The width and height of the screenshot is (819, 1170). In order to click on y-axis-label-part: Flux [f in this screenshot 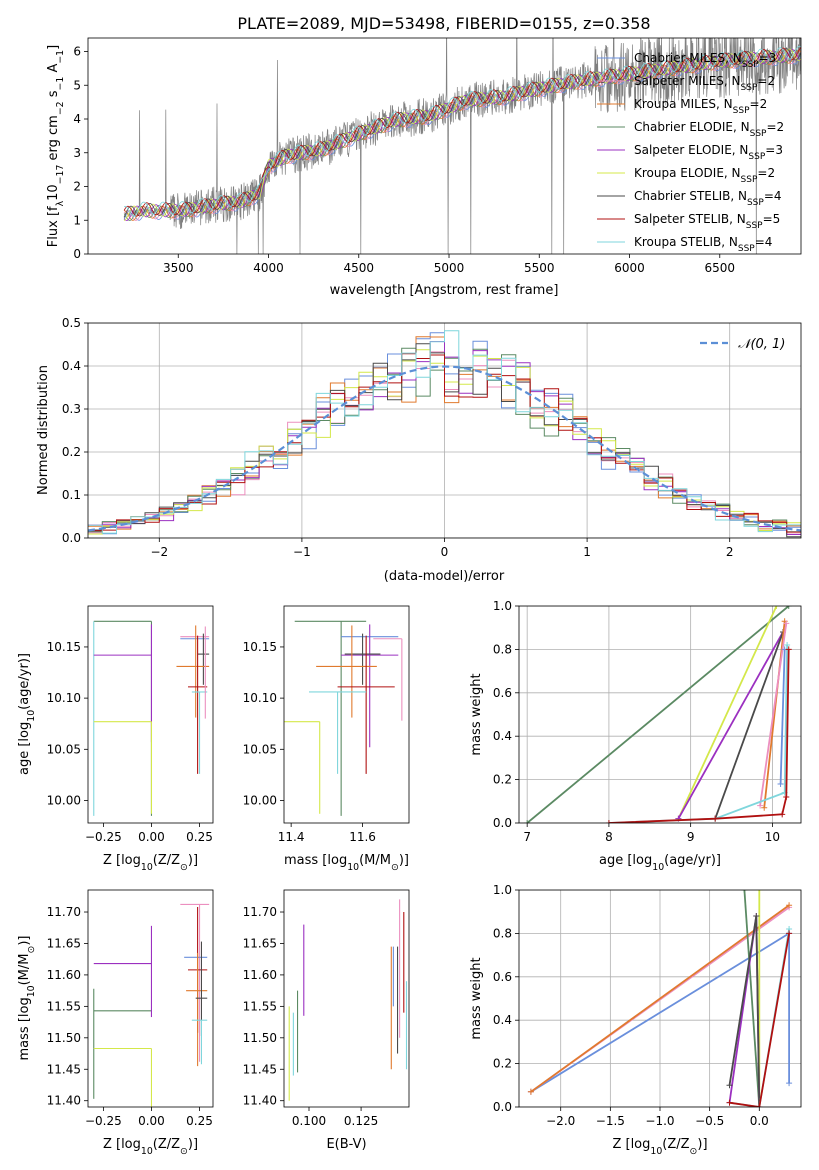, I will do `click(53, 226)`.